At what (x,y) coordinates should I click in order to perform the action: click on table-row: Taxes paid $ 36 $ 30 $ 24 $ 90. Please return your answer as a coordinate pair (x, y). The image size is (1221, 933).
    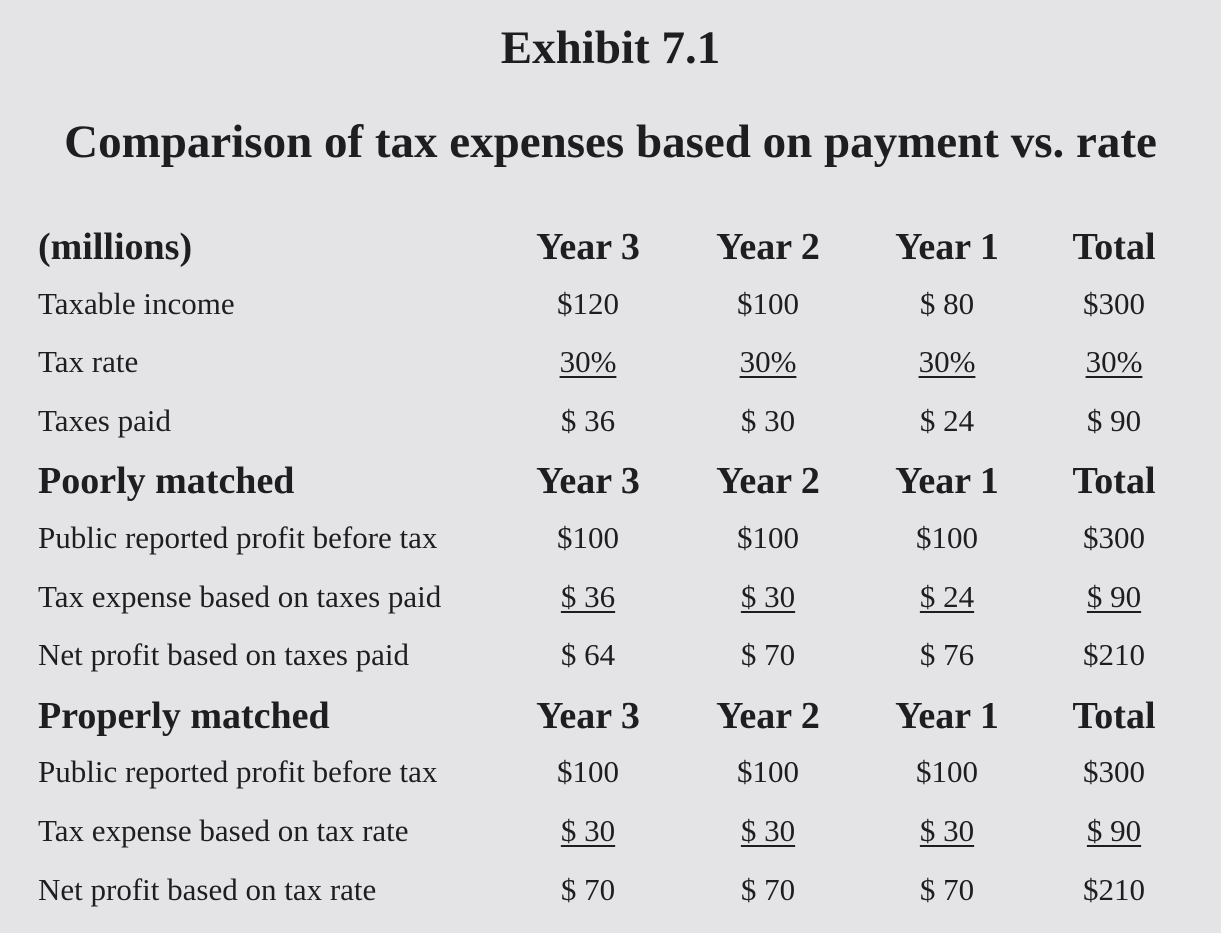
    Looking at the image, I should click on (613, 421).